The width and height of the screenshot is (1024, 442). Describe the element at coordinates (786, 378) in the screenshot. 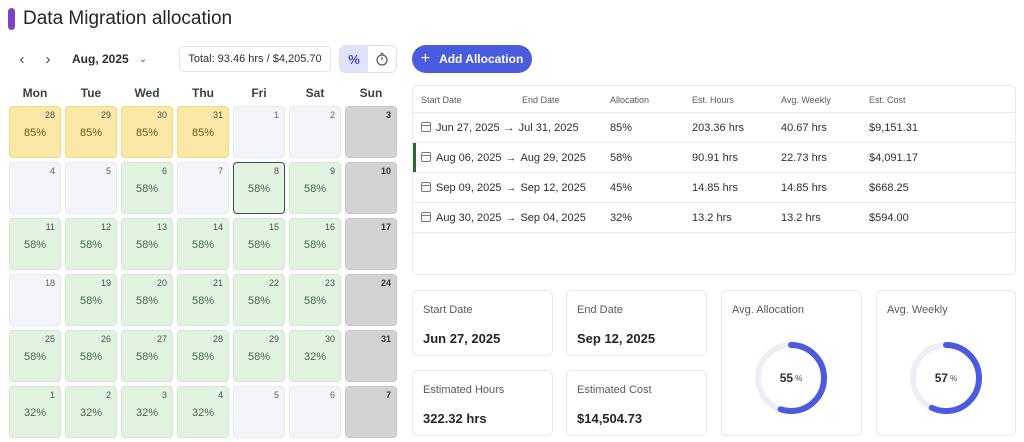

I see `avg-allocation-value: 55` at that location.